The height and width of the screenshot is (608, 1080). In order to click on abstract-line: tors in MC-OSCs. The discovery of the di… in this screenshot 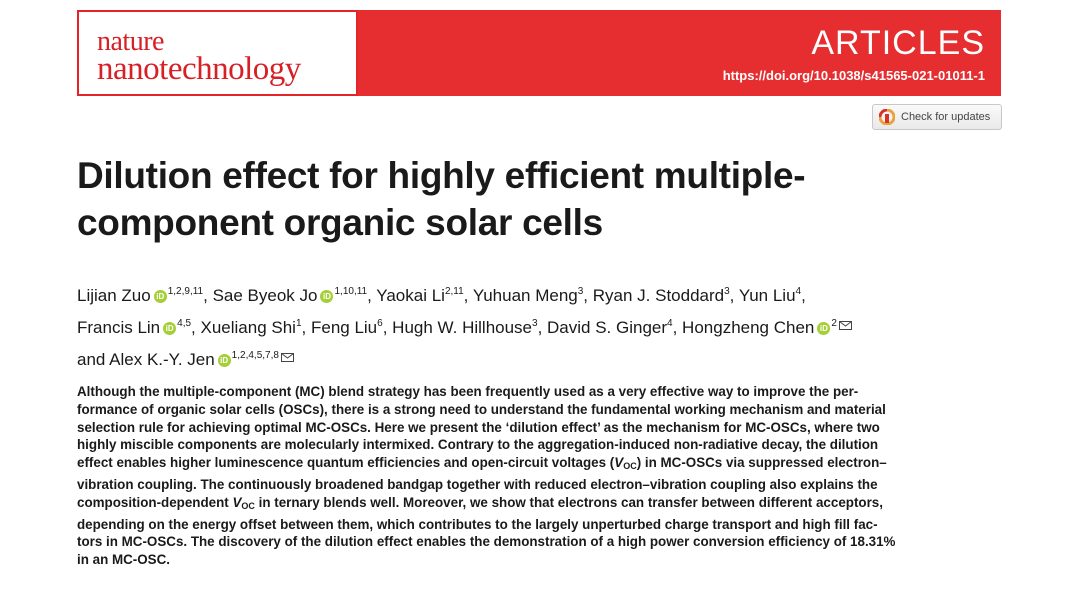, I will do `click(486, 542)`.